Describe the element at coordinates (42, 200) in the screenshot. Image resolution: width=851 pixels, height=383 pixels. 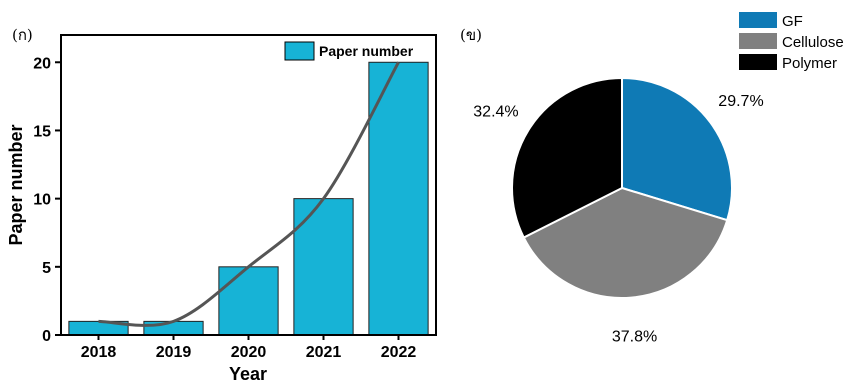
I see `y-tick-label: 10` at that location.